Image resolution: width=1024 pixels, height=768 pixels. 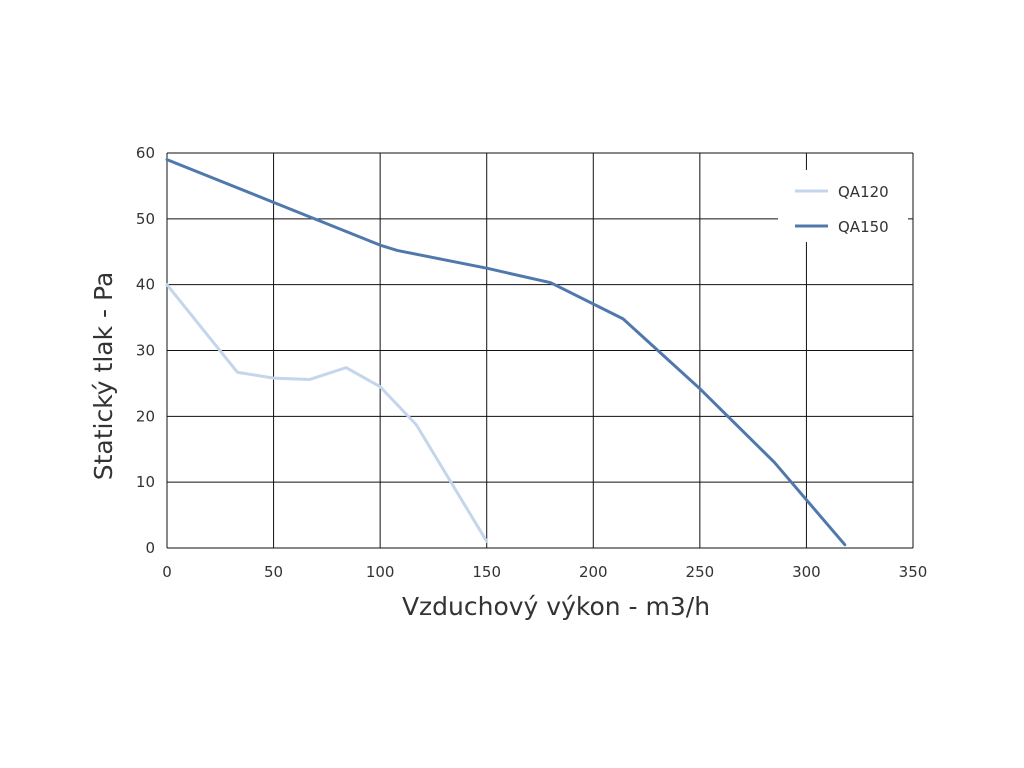 What do you see at coordinates (863, 192) in the screenshot?
I see `legend-label-qa120: QA120` at bounding box center [863, 192].